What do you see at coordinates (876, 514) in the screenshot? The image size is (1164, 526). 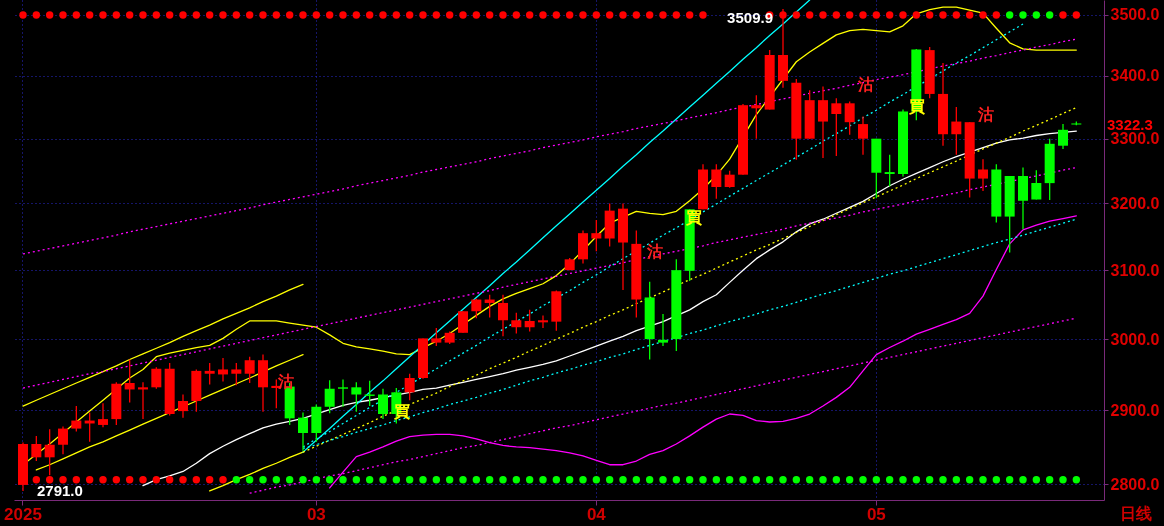 I see `x-tick-label: 05` at bounding box center [876, 514].